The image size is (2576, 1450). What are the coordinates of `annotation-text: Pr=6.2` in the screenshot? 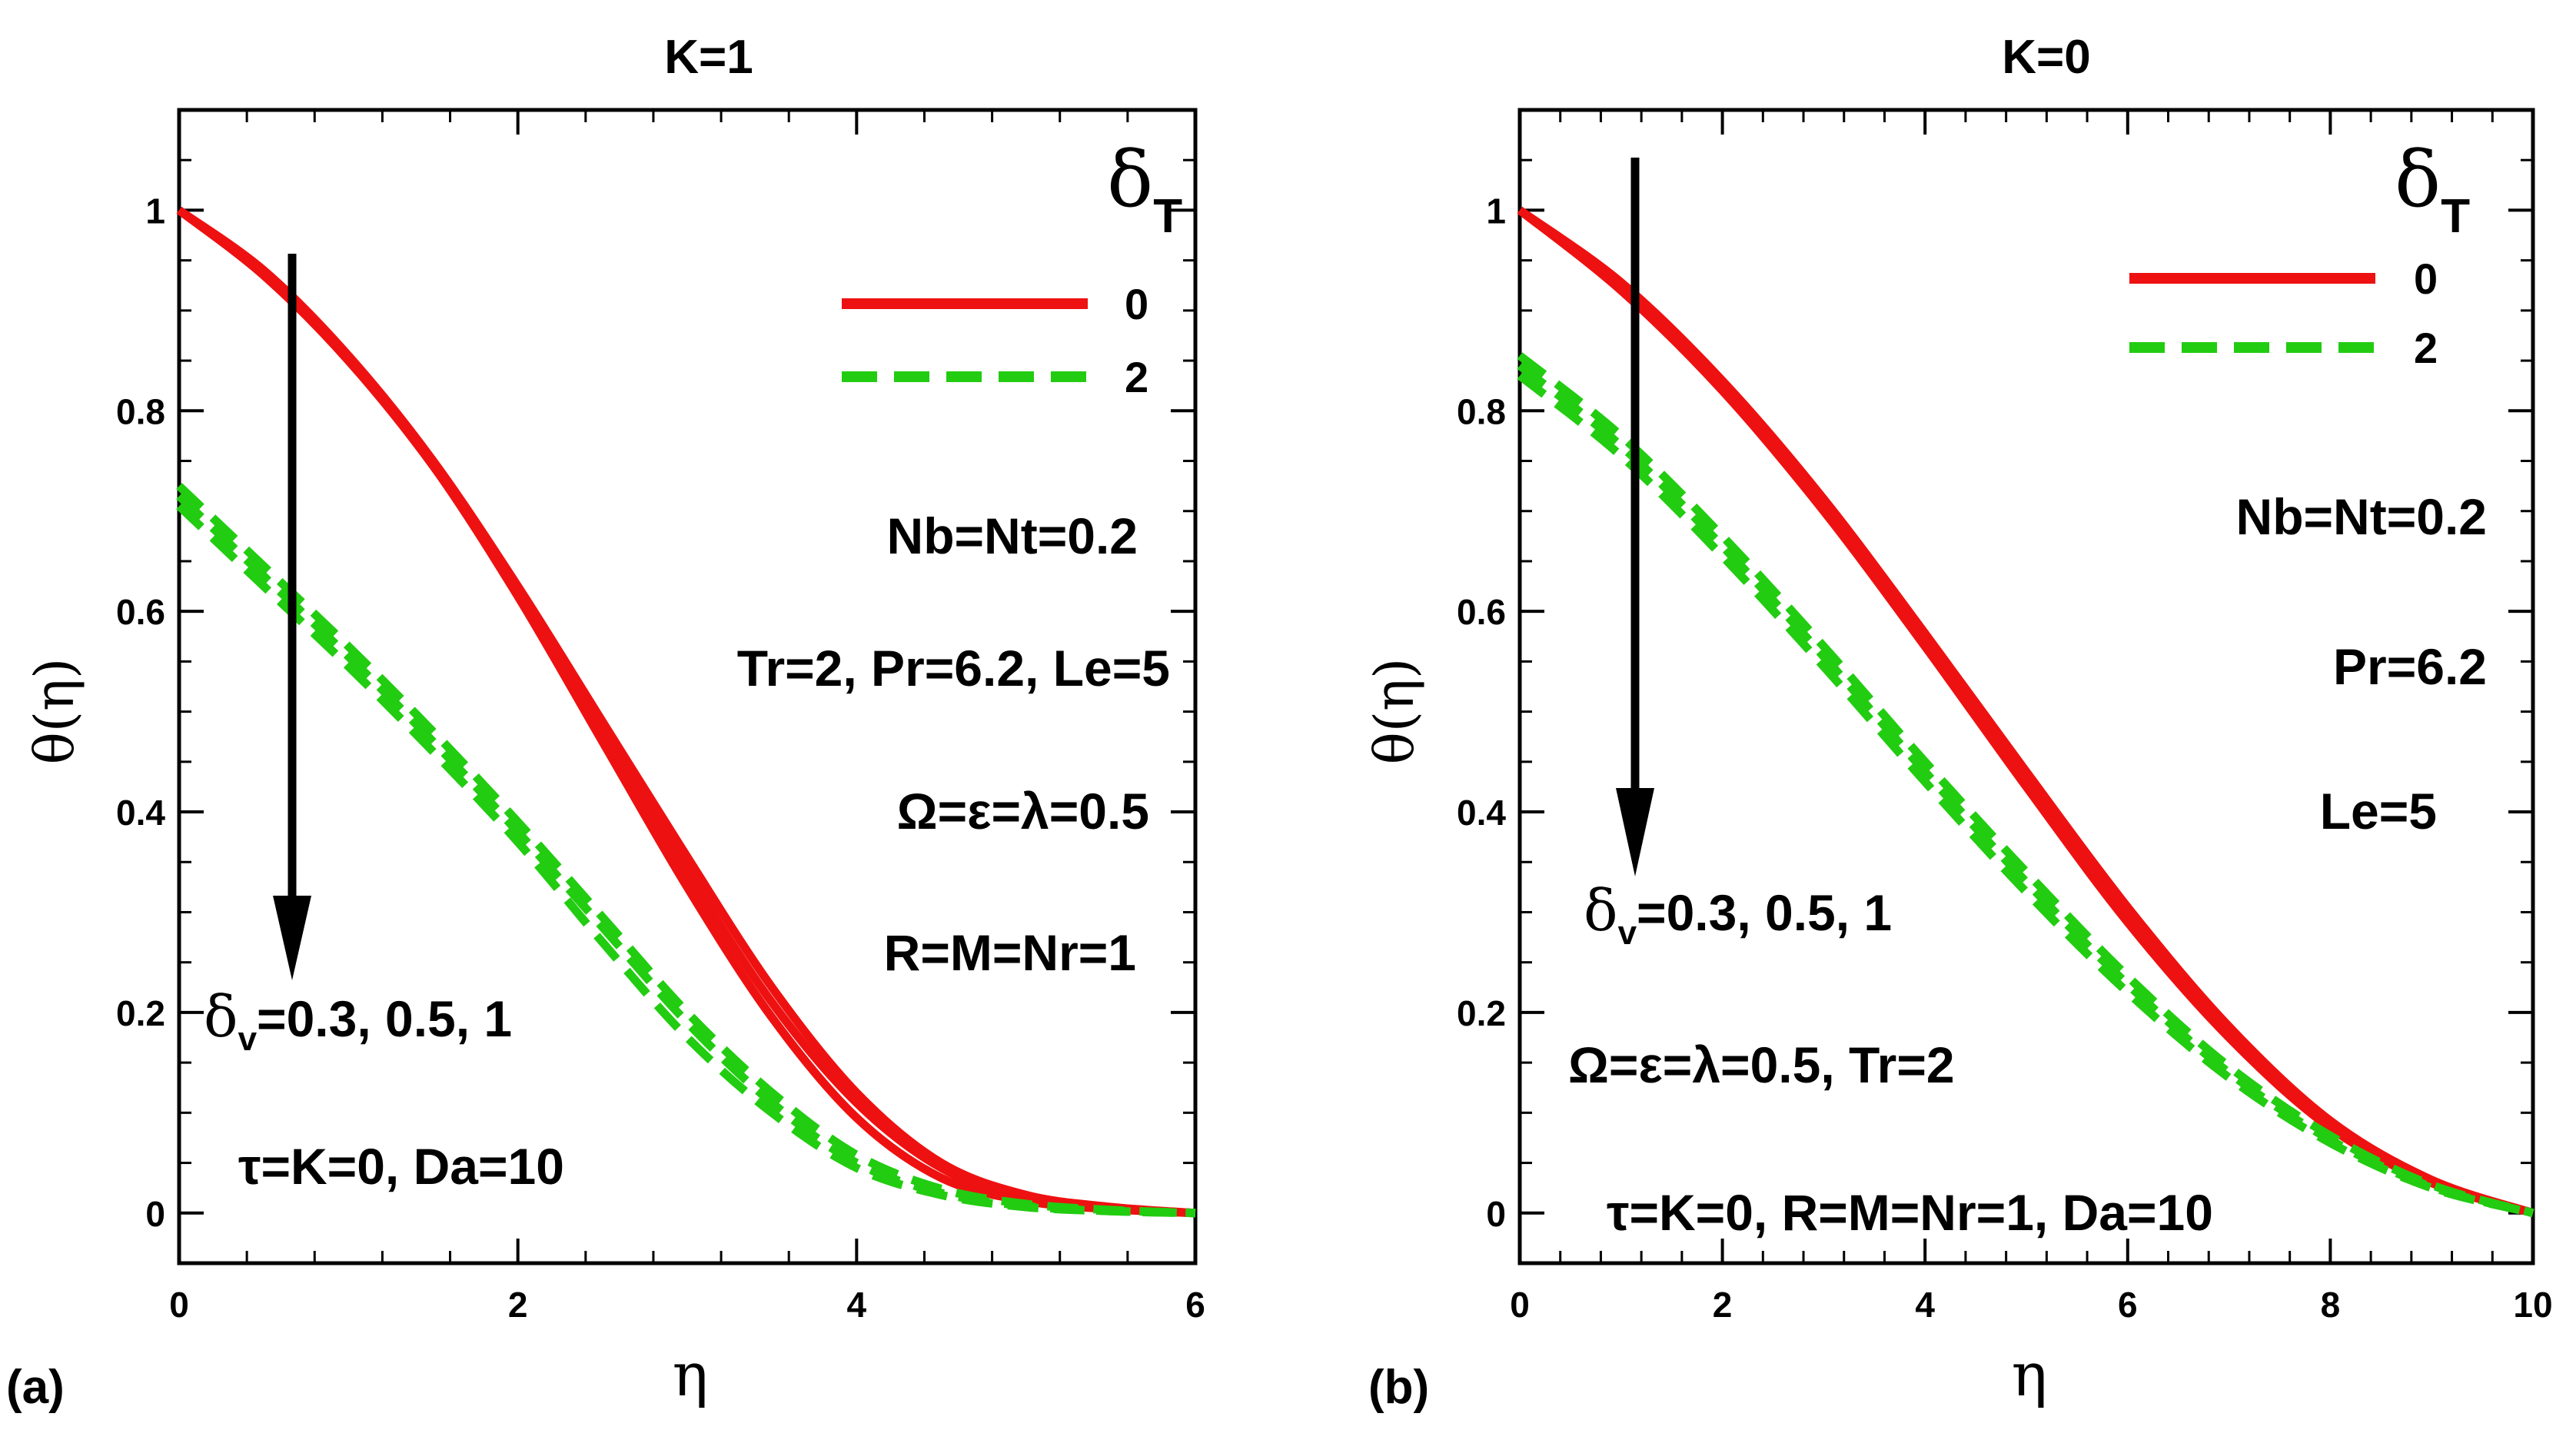 It's located at (2410, 667).